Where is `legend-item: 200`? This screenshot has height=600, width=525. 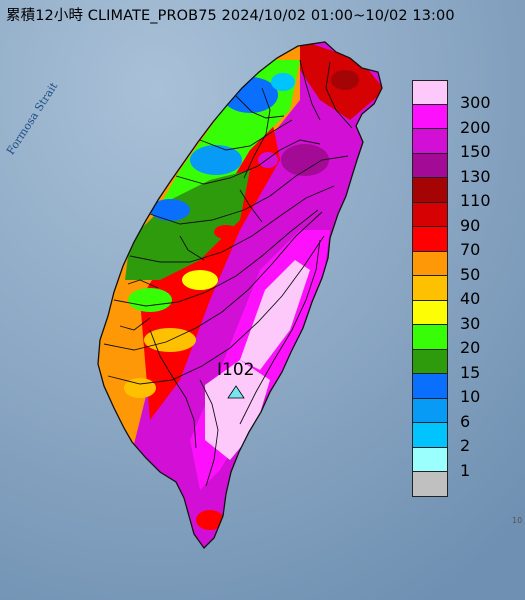
legend-item: 200 is located at coordinates (467, 120).